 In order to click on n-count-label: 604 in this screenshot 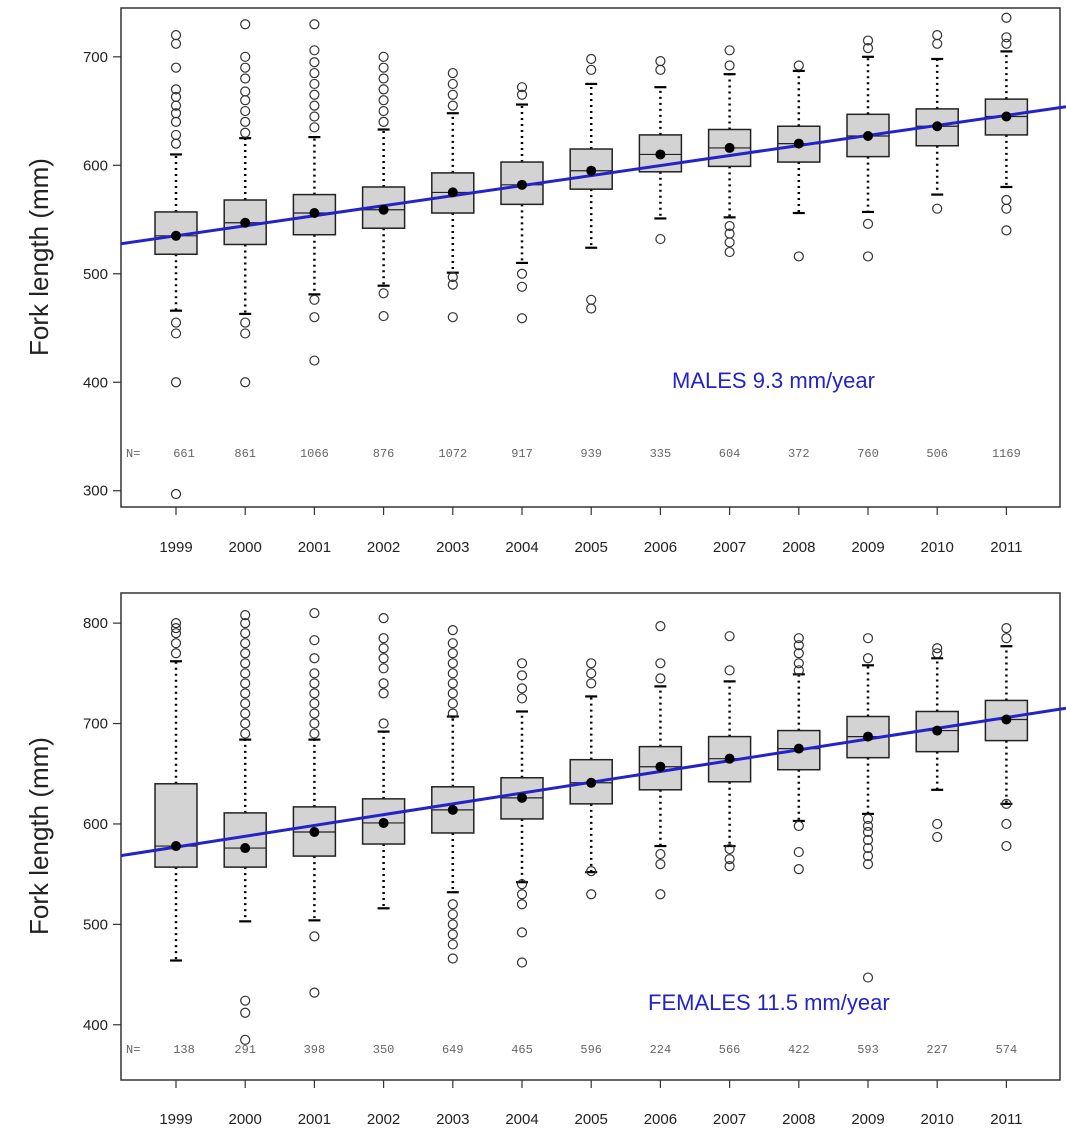, I will do `click(730, 454)`.